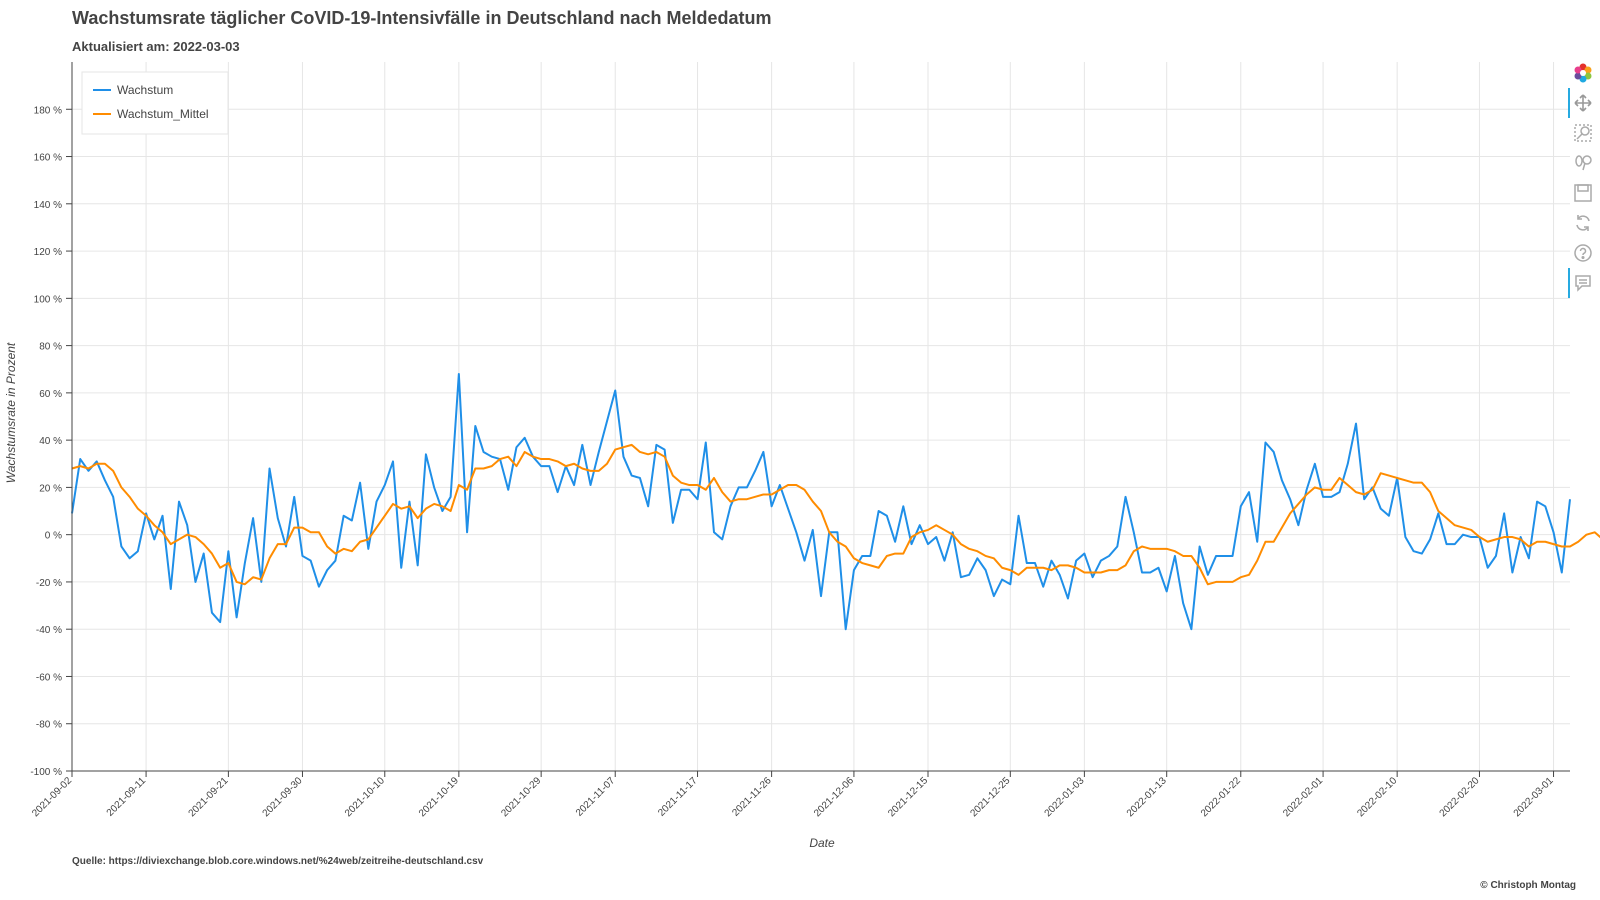 This screenshot has width=1600, height=900. What do you see at coordinates (1583, 133) in the screenshot?
I see `box-zoom-icon` at bounding box center [1583, 133].